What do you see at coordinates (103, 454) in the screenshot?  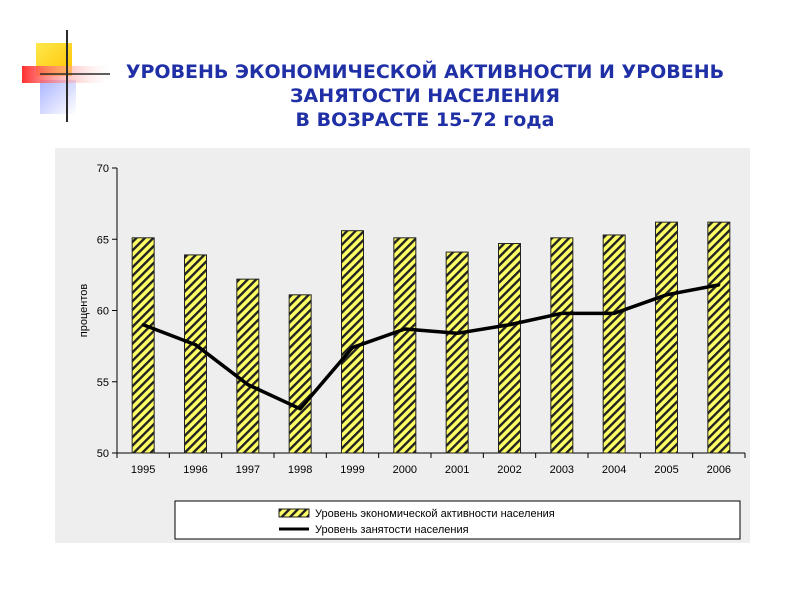 I see `y-tick-label: 50` at bounding box center [103, 454].